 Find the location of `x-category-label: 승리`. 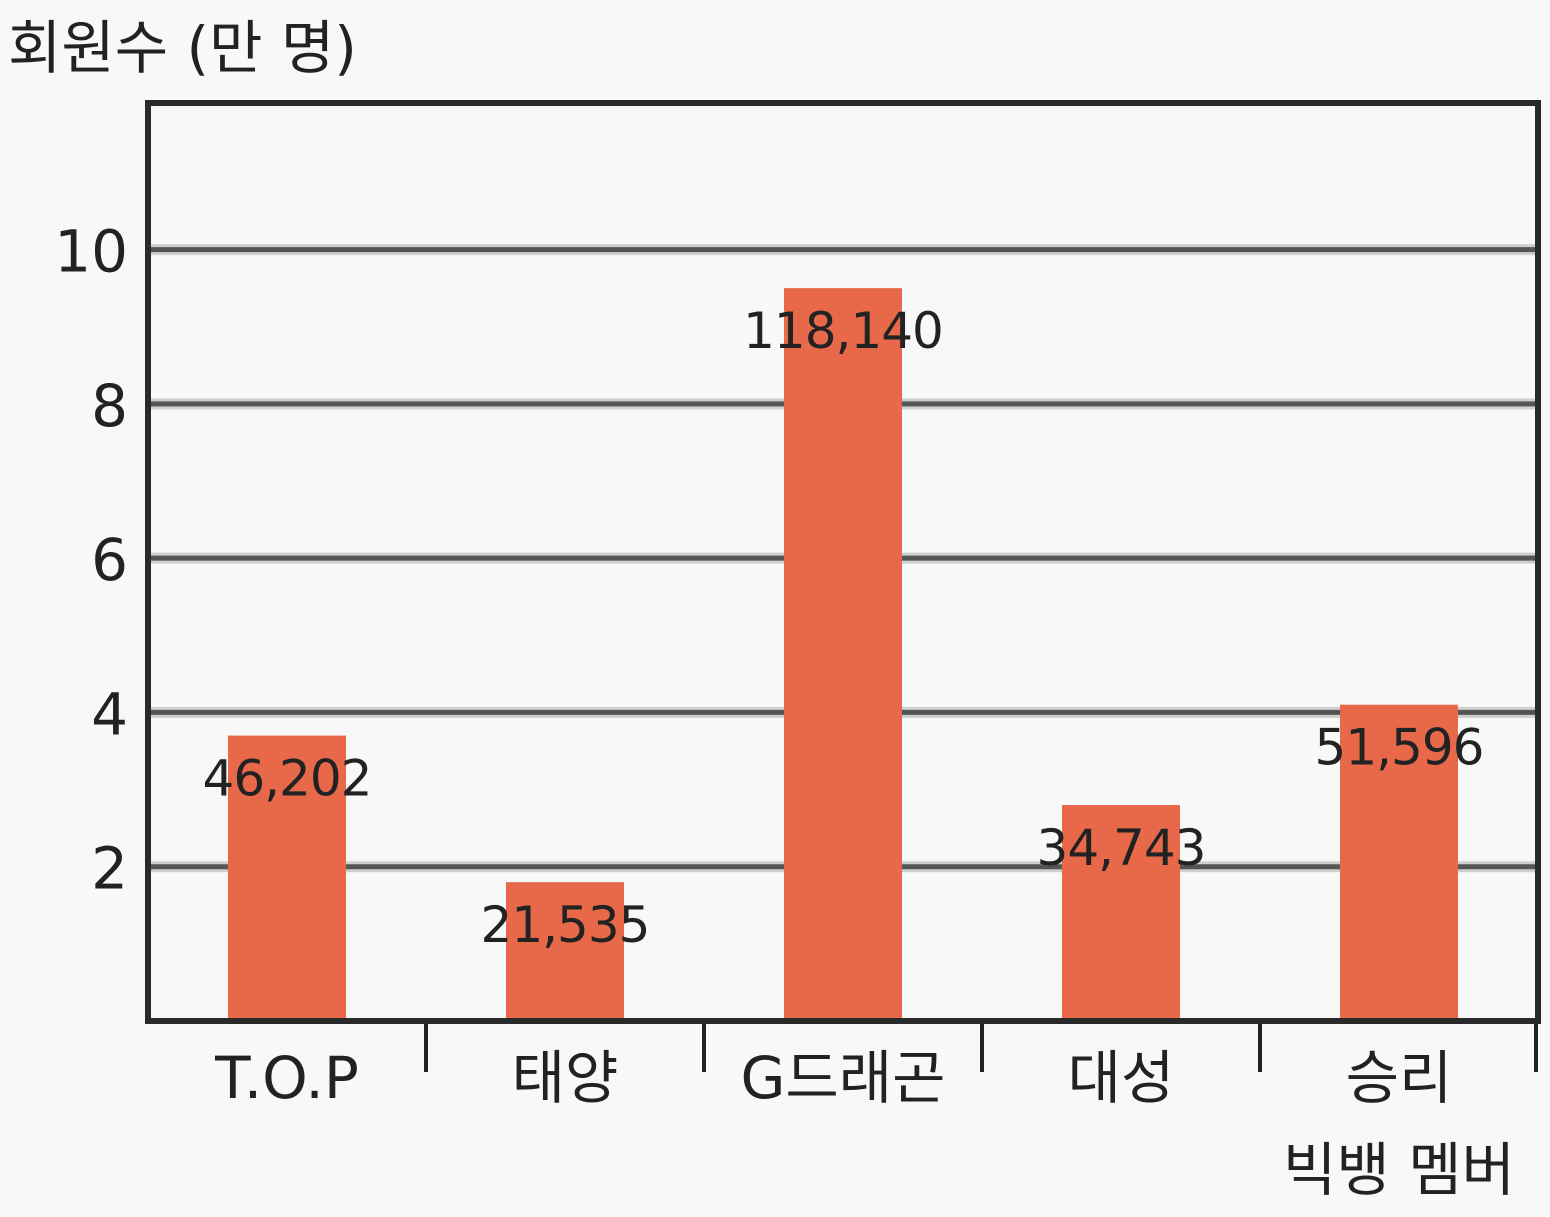

x-category-label: 승리 is located at coordinates (1399, 1078).